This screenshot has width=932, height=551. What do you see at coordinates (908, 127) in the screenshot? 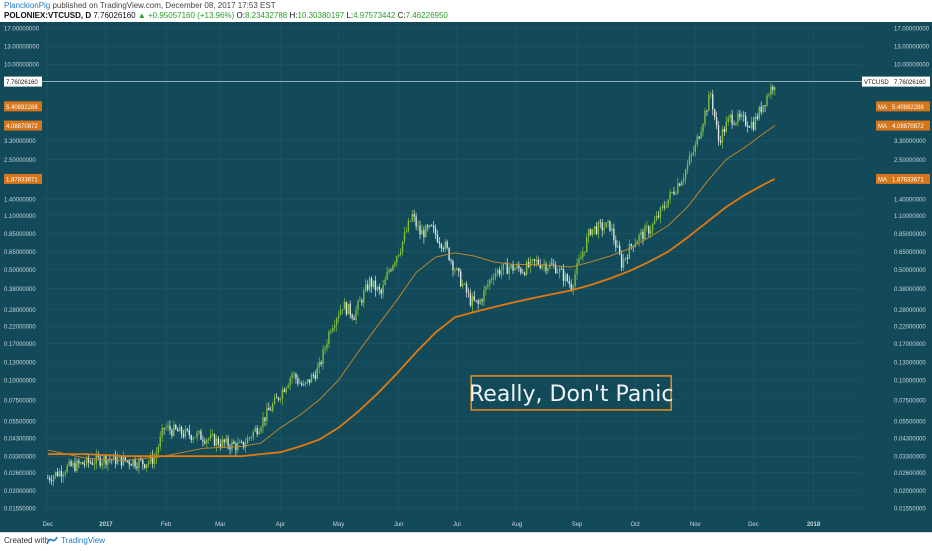
I see `ma-value-right: 4.08870872` at bounding box center [908, 127].